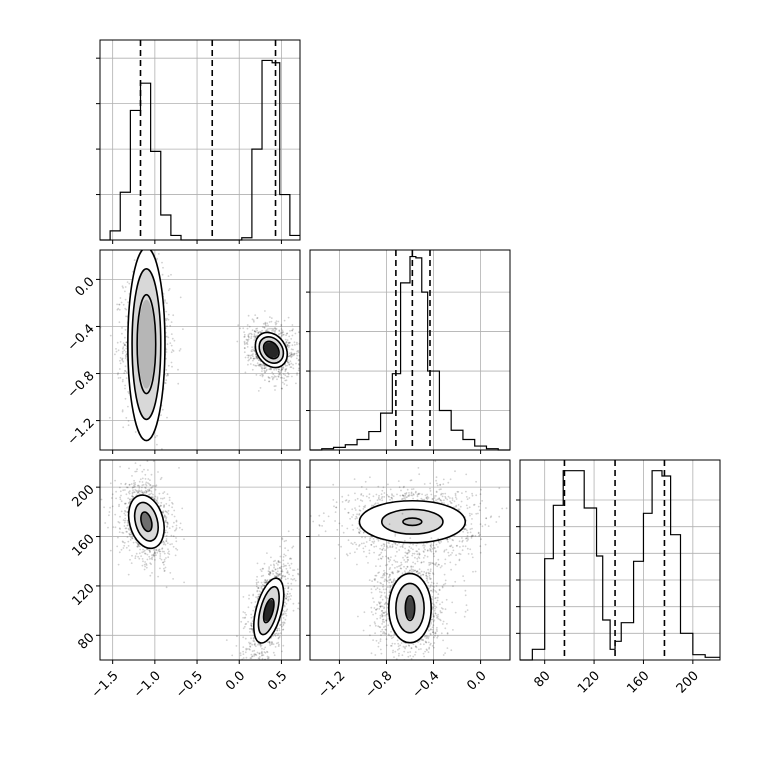 The image size is (760, 760). Describe the element at coordinates (408, 351) in the screenshot. I see `histogram-panel` at that location.